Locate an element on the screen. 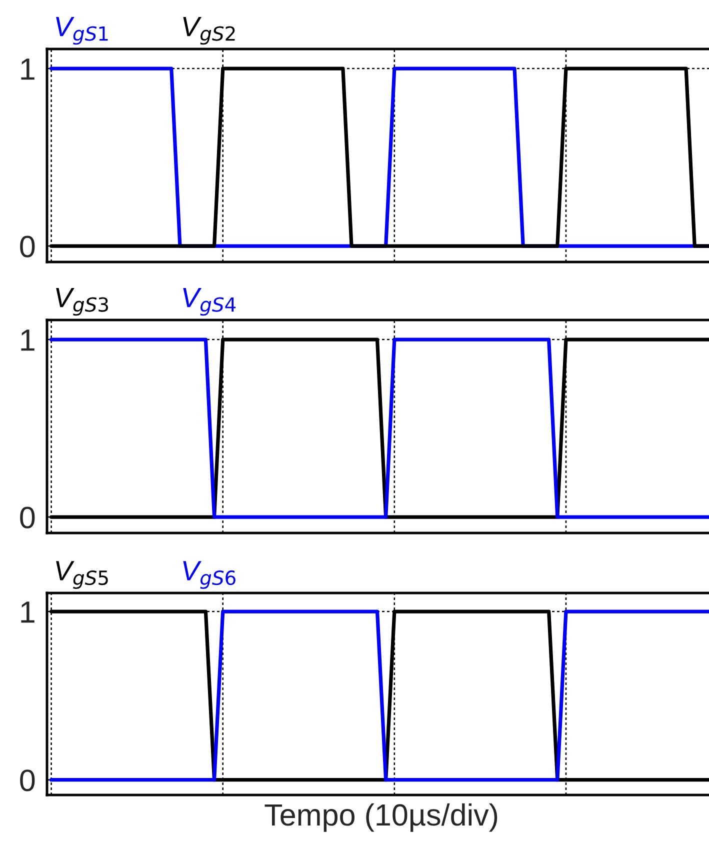  series-label: V$_{gS1}$ is located at coordinates (82, 30).